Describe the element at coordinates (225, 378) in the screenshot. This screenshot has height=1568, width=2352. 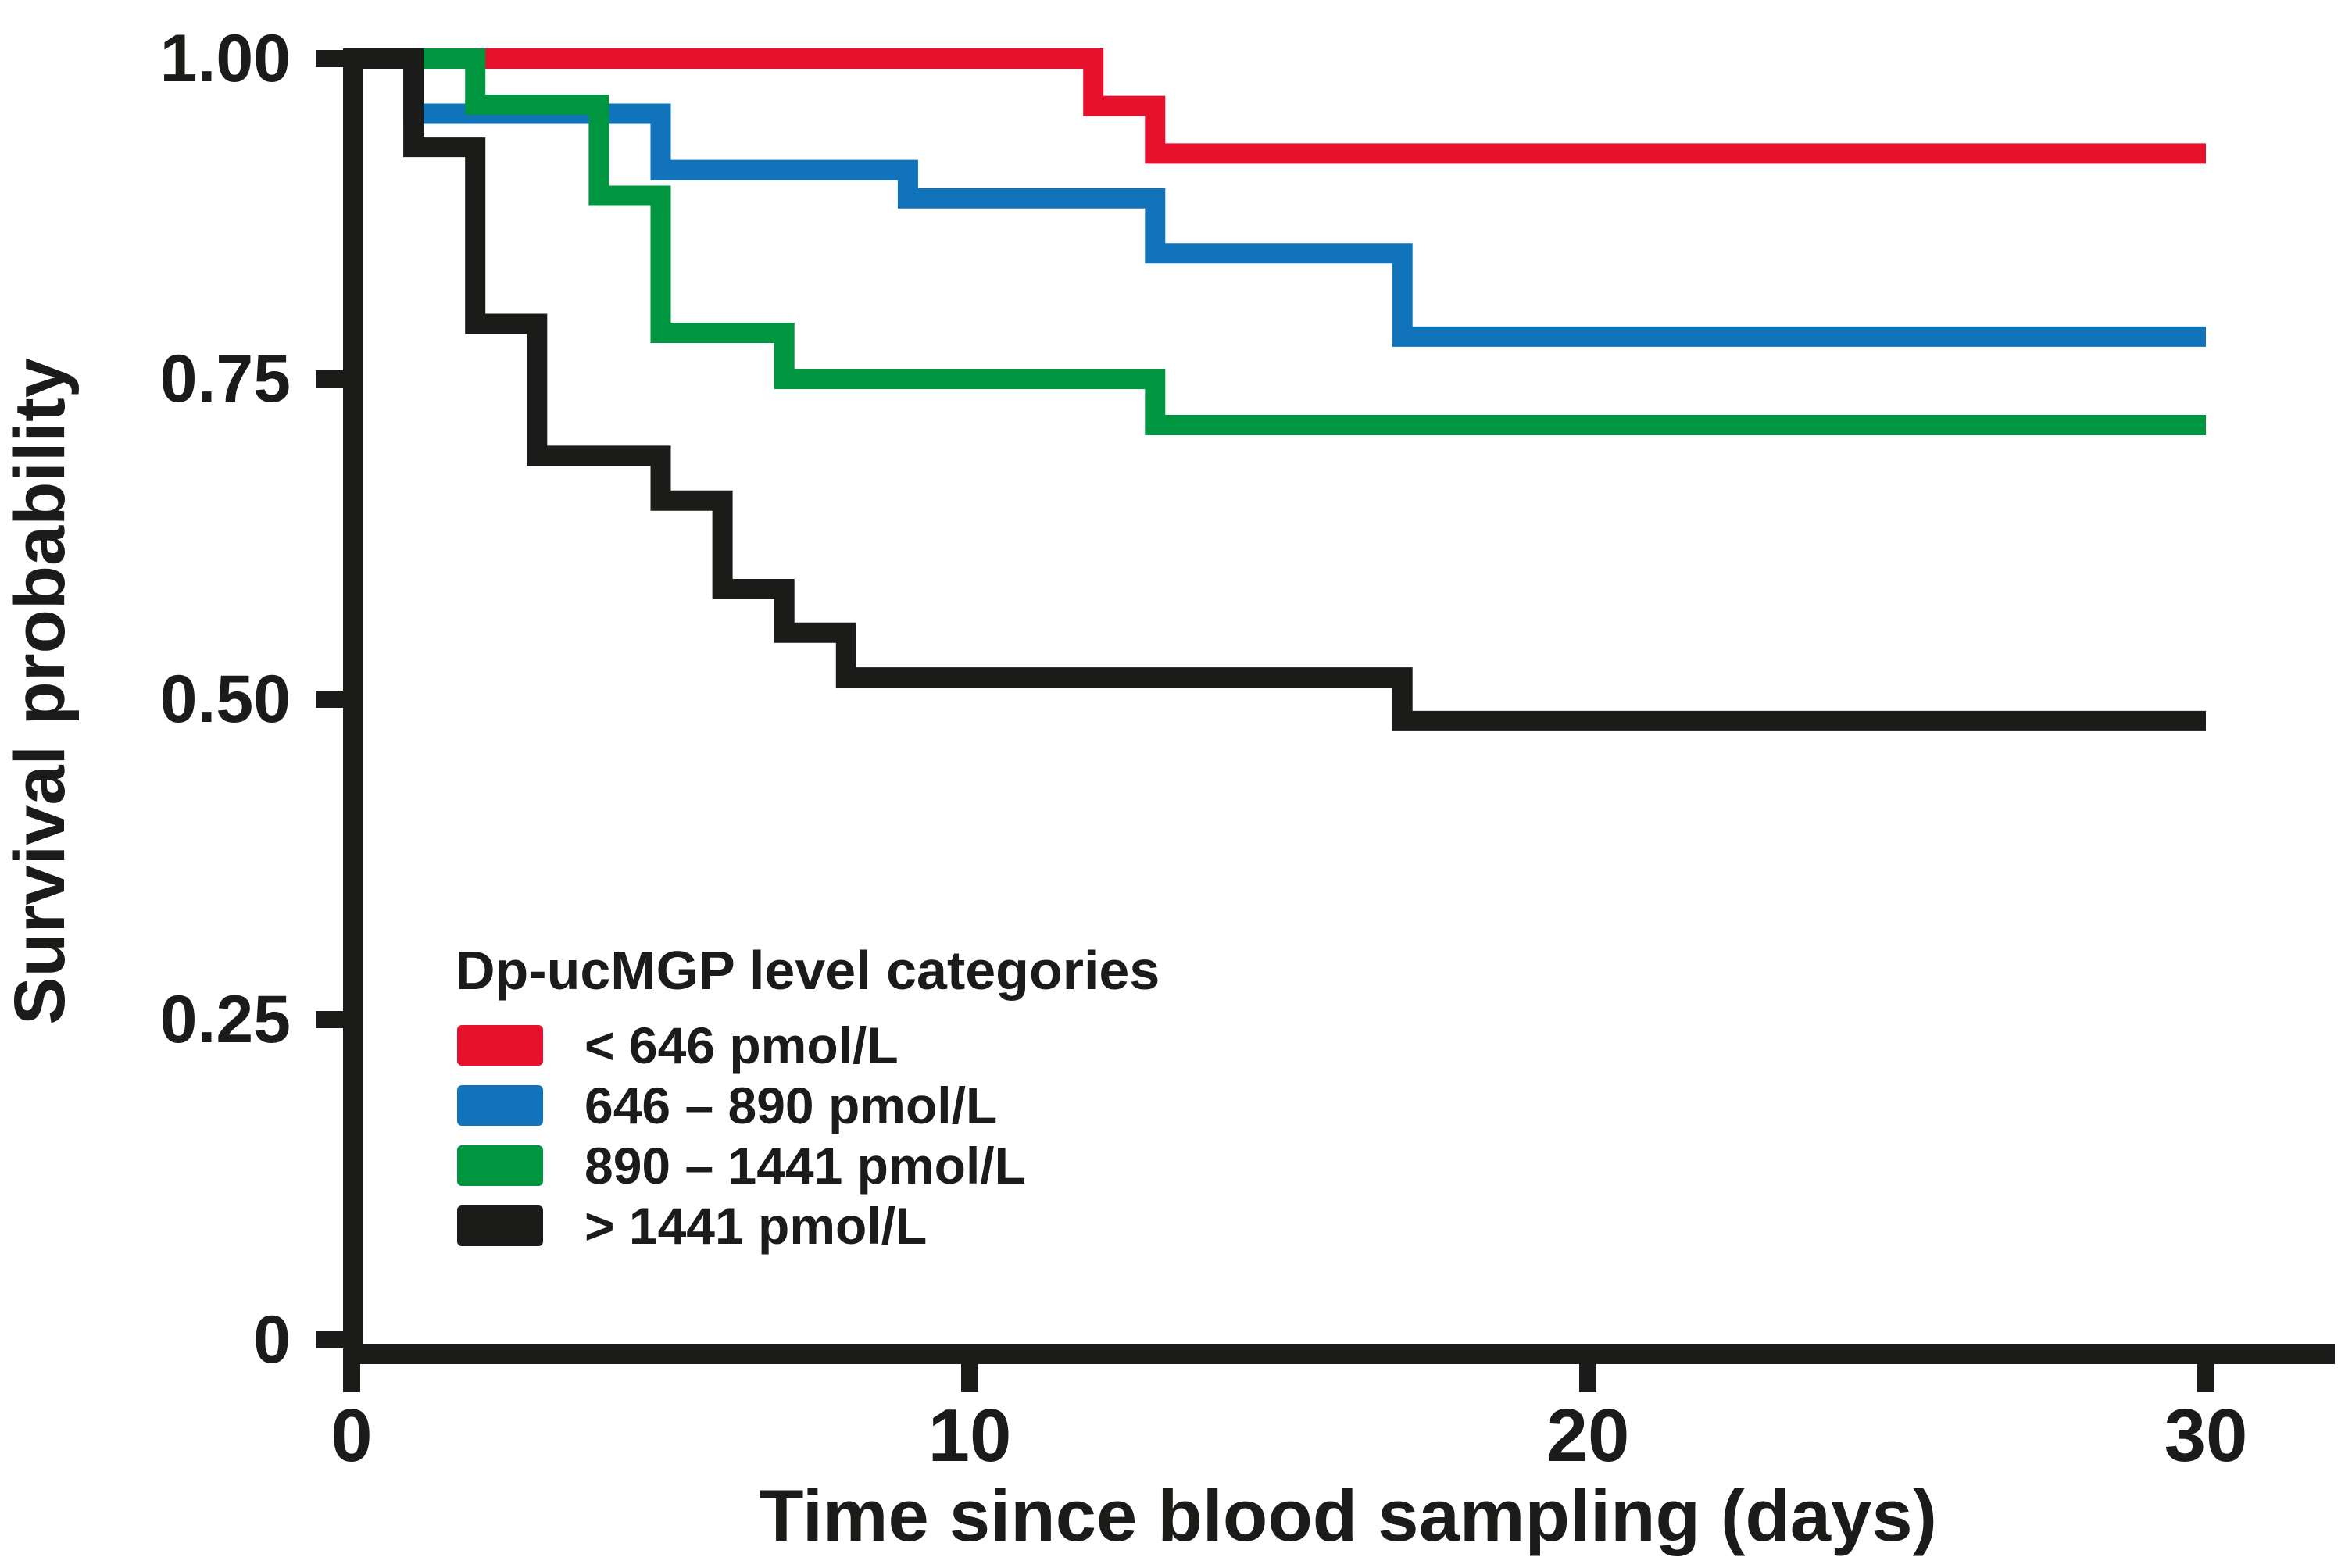
I see `y-tick-label: 0.75` at that location.